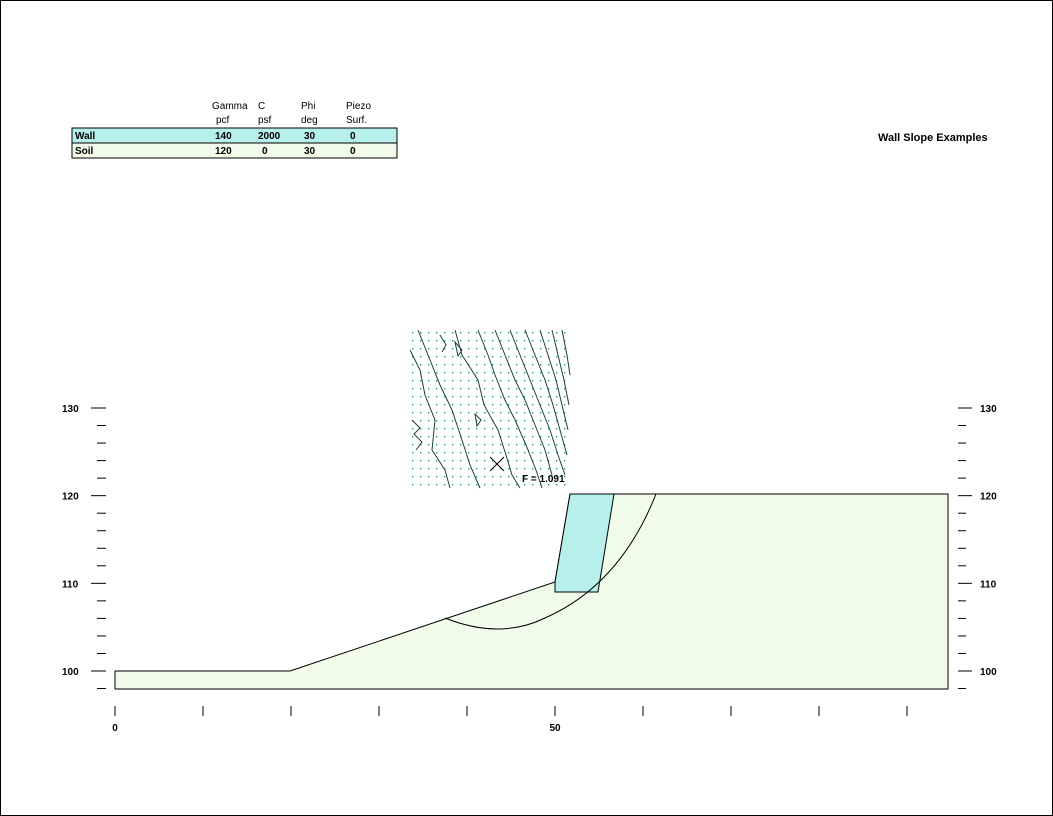 The height and width of the screenshot is (816, 1053). What do you see at coordinates (265, 120) in the screenshot?
I see `header-c-unit: psf` at bounding box center [265, 120].